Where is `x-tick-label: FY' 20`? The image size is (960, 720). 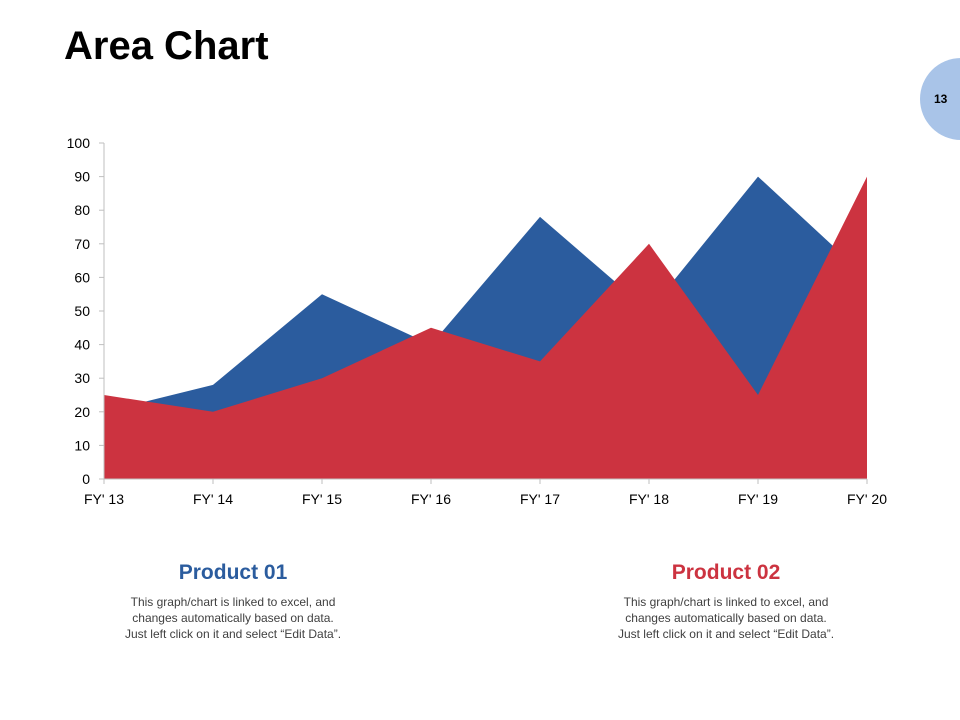 x-tick-label: FY' 20 is located at coordinates (867, 499).